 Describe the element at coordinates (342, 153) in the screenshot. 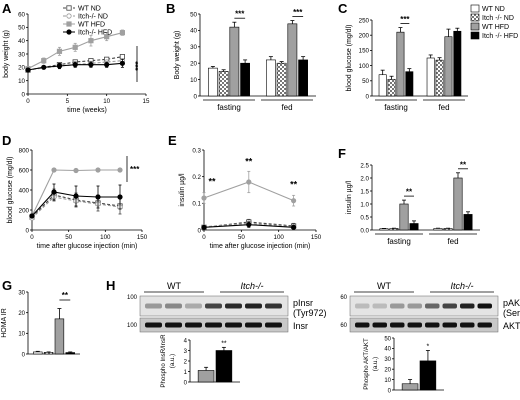

I see `panel-letter: F` at that location.